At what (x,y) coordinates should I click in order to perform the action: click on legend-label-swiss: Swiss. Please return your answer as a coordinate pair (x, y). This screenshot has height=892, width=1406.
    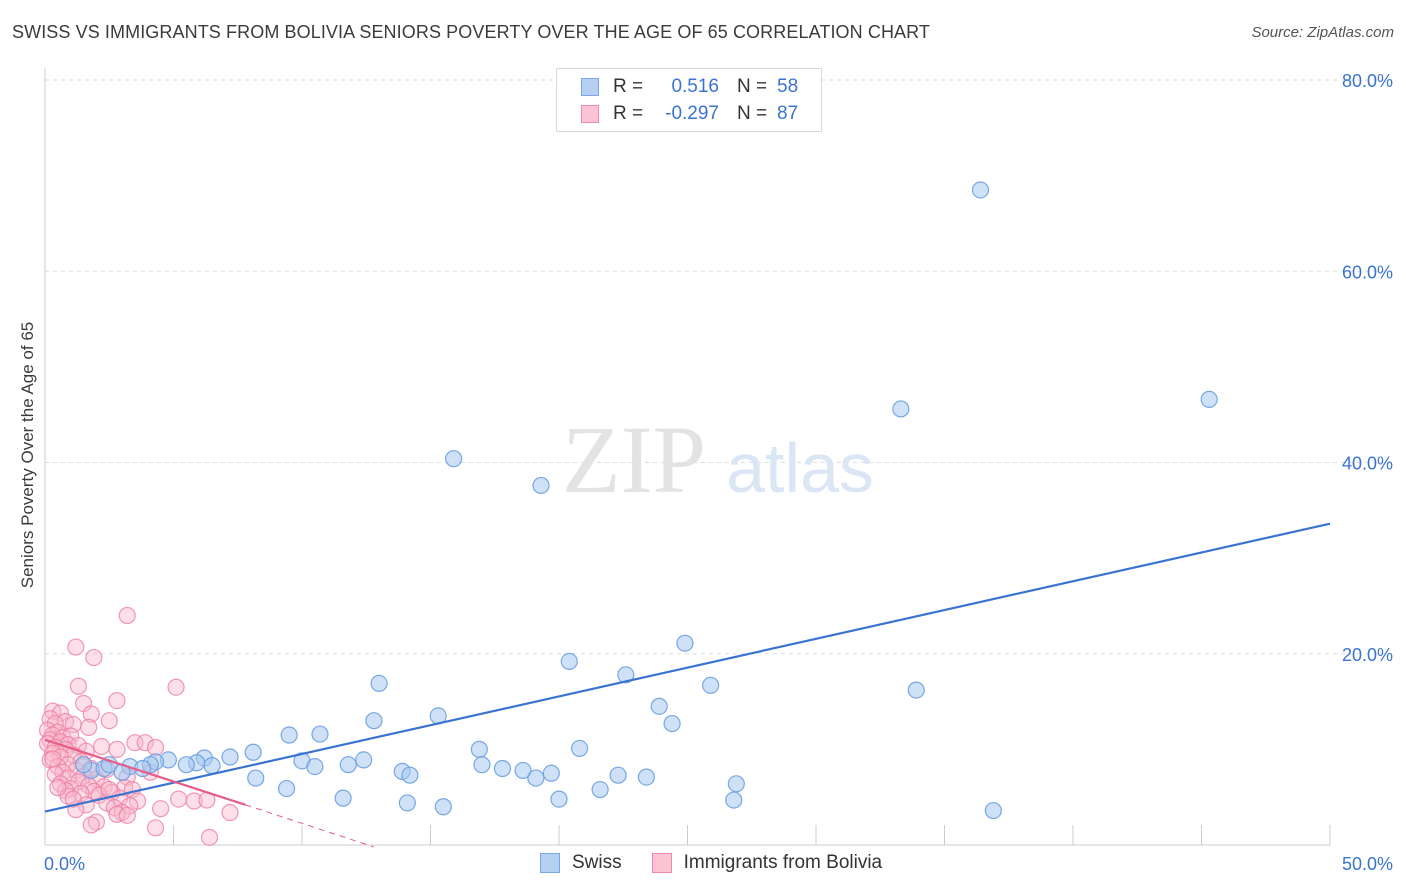
    Looking at the image, I should click on (597, 862).